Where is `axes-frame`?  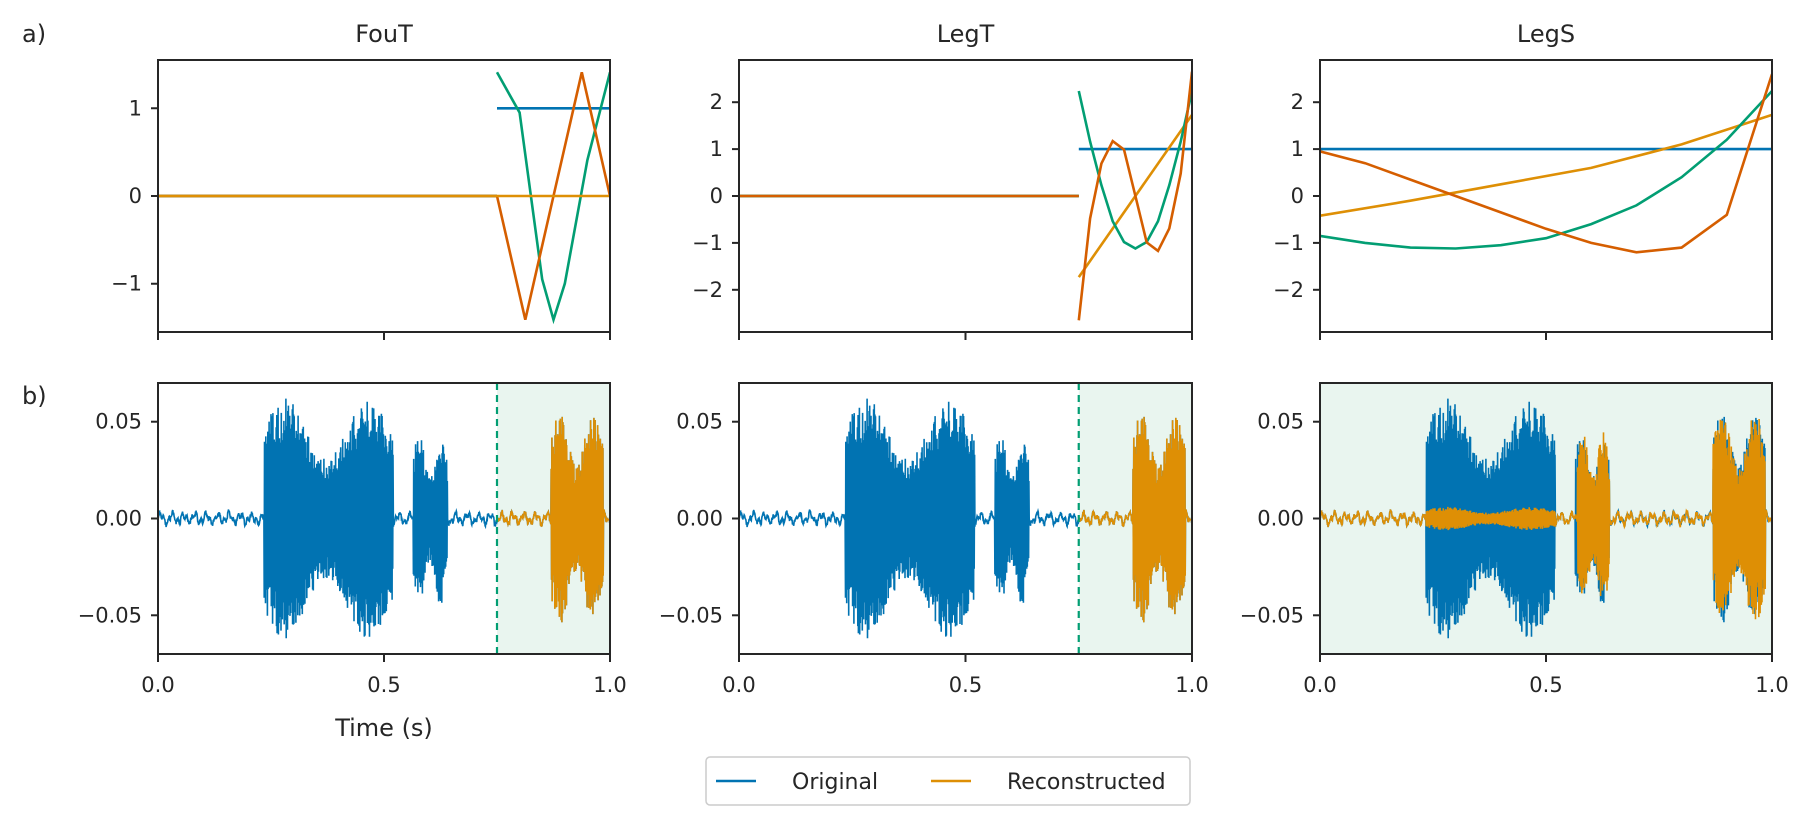 axes-frame is located at coordinates (1546, 196).